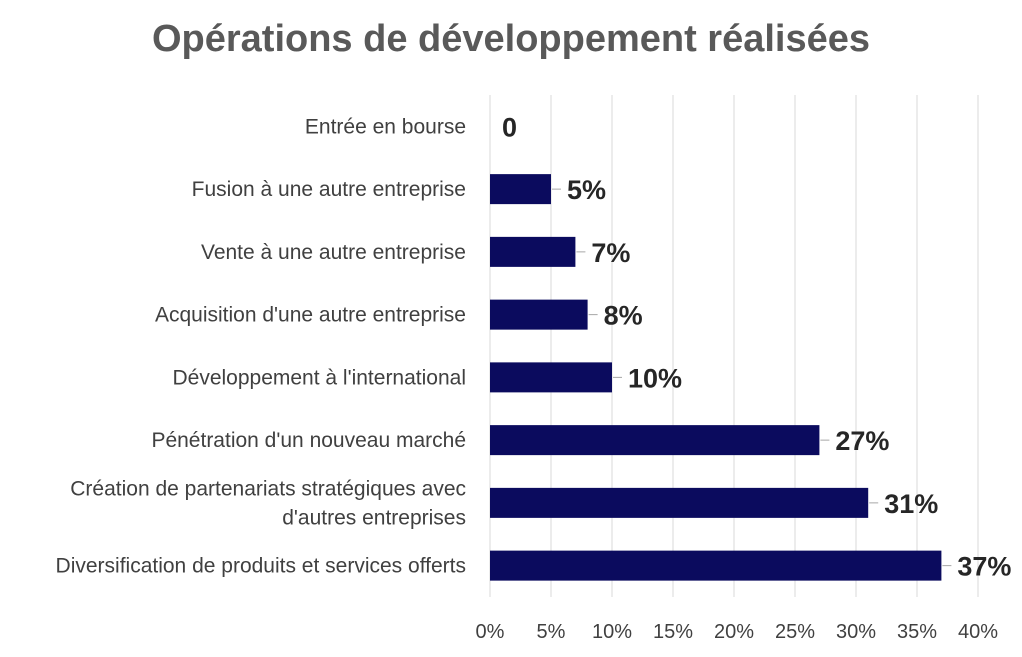 Image resolution: width=1022 pixels, height=657 pixels. What do you see at coordinates (511, 39) in the screenshot?
I see `chart-title: Opérations de développement réalisées` at bounding box center [511, 39].